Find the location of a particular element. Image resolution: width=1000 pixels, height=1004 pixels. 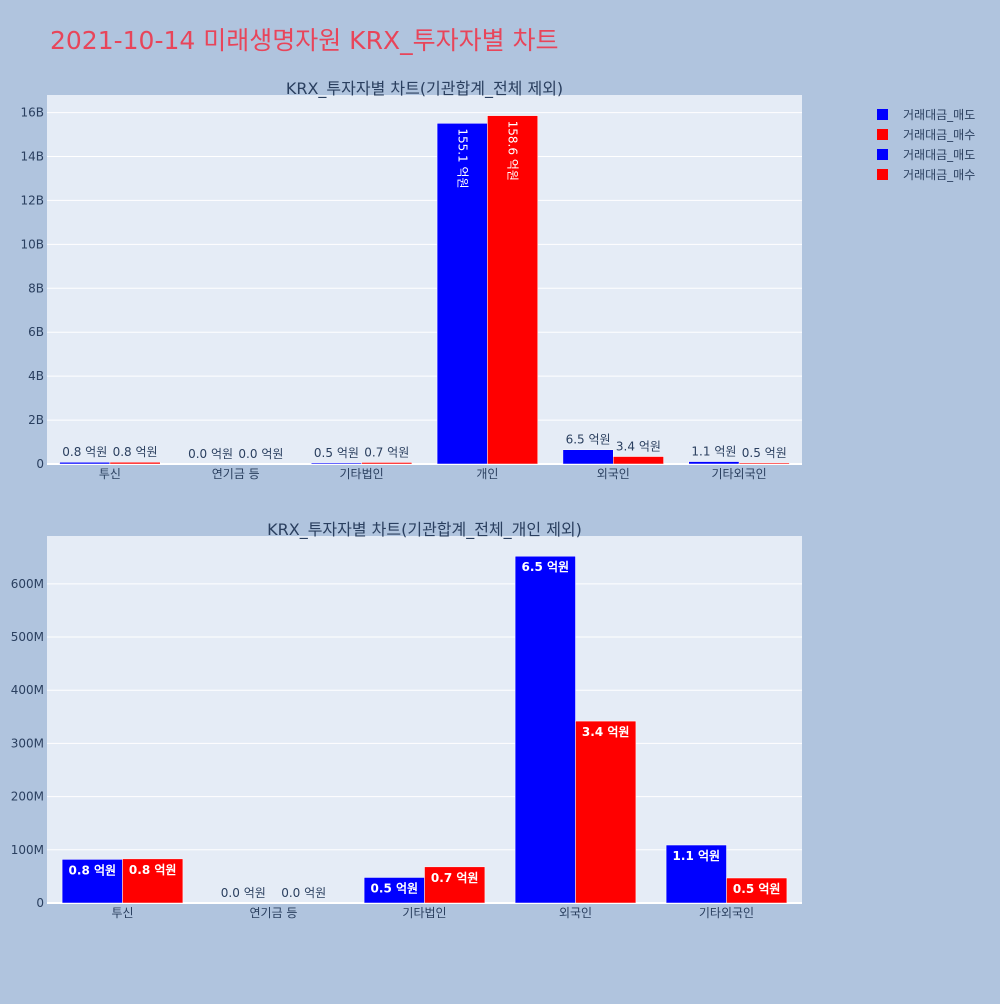

y-tick-label: 600M is located at coordinates (27, 584).